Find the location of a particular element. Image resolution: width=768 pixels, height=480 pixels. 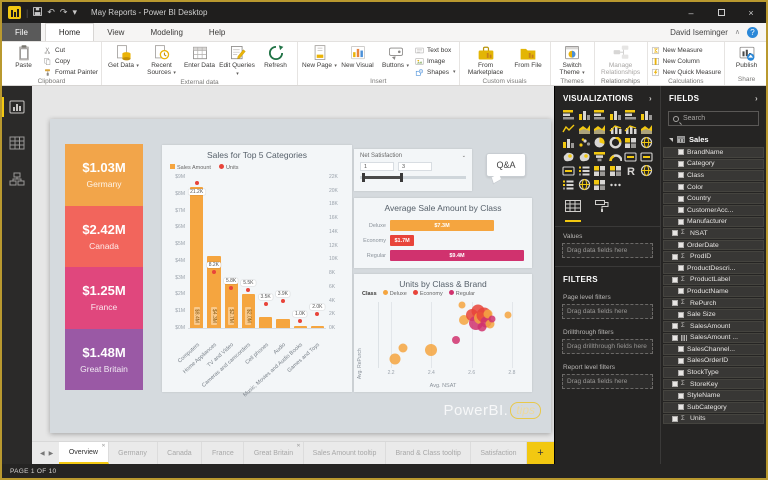

visual-type-area-chart is located at coordinates (585, 129).